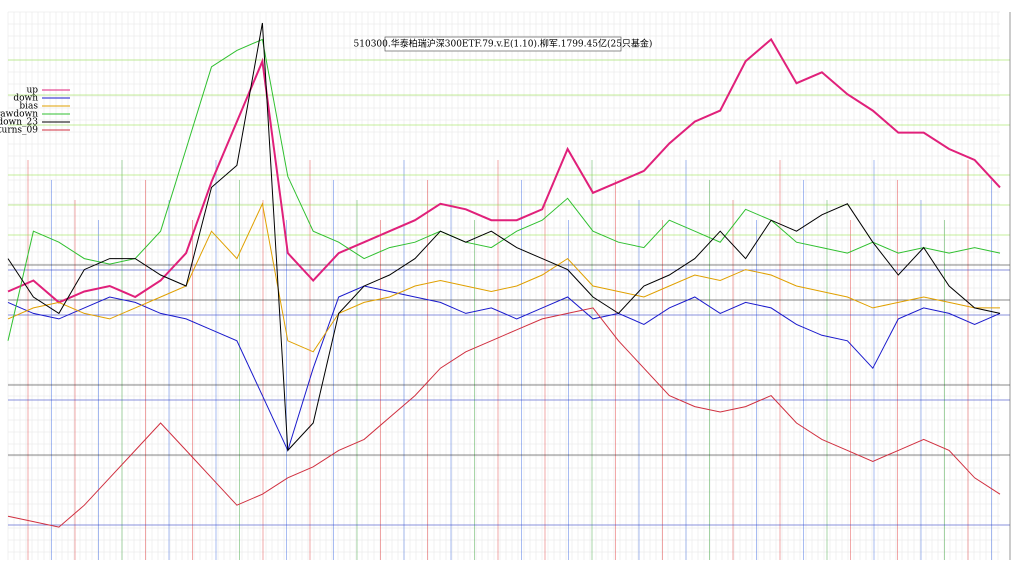  What do you see at coordinates (25, 99) in the screenshot?
I see `legend-label: down` at bounding box center [25, 99].